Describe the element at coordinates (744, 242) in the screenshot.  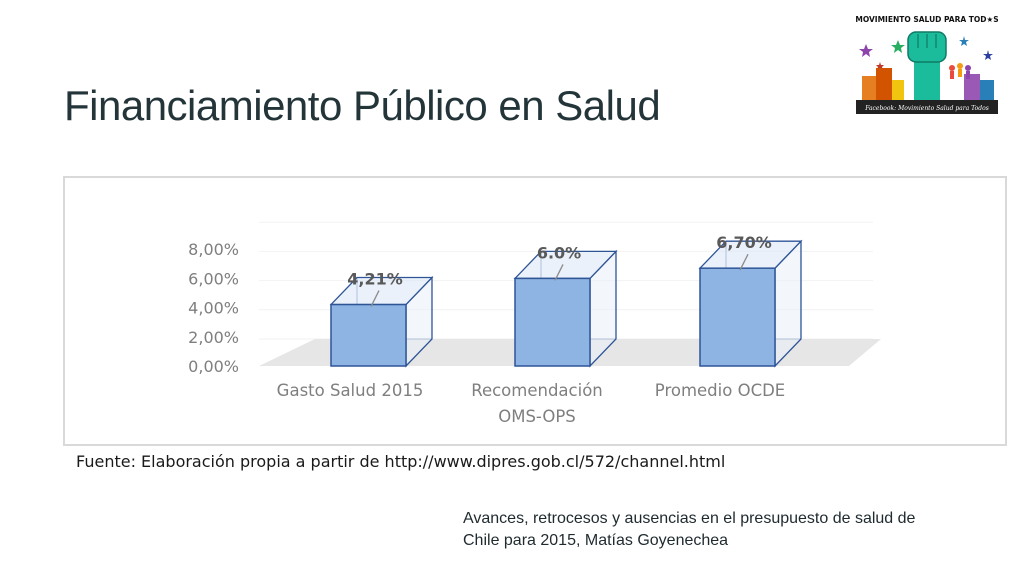
I see `data-label: 6,70%` at that location.